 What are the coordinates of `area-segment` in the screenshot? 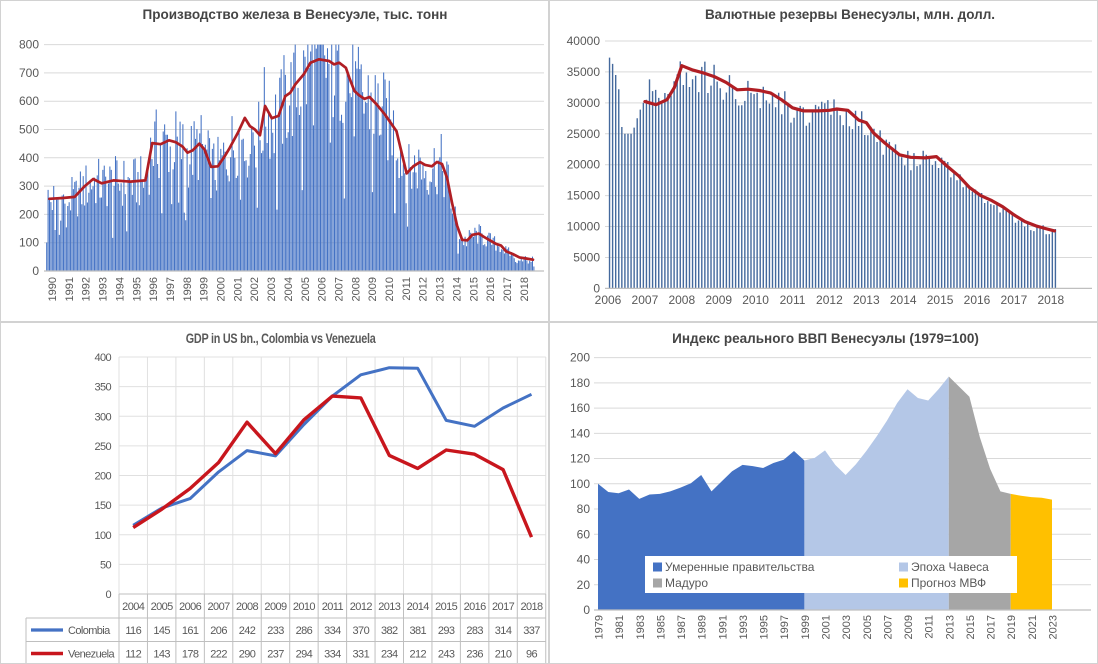 It's located at (979, 493).